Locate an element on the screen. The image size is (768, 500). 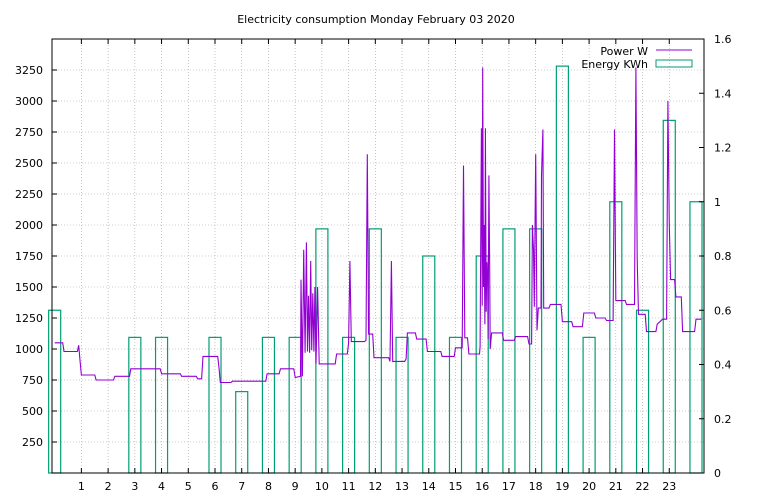
x-tick-label: 5 is located at coordinates (188, 486).